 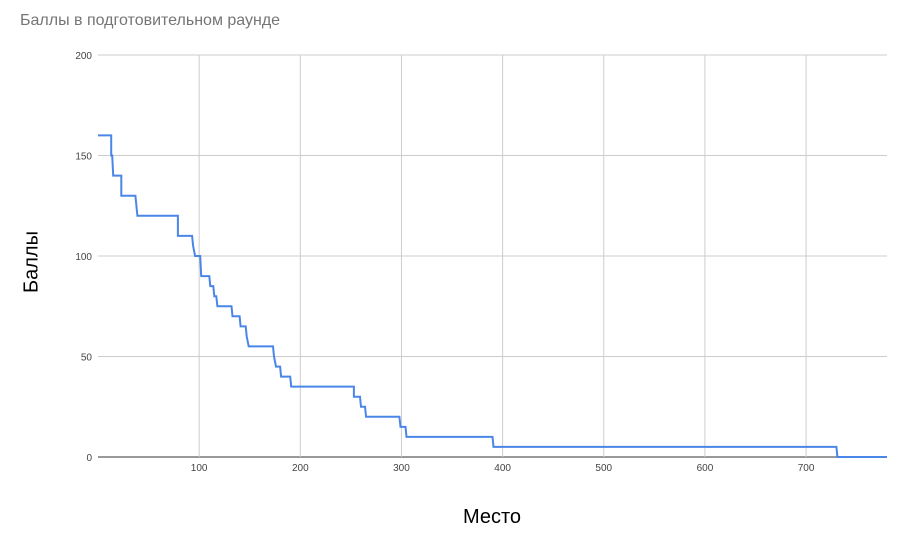 What do you see at coordinates (492, 517) in the screenshot?
I see `x-axis-label: Место` at bounding box center [492, 517].